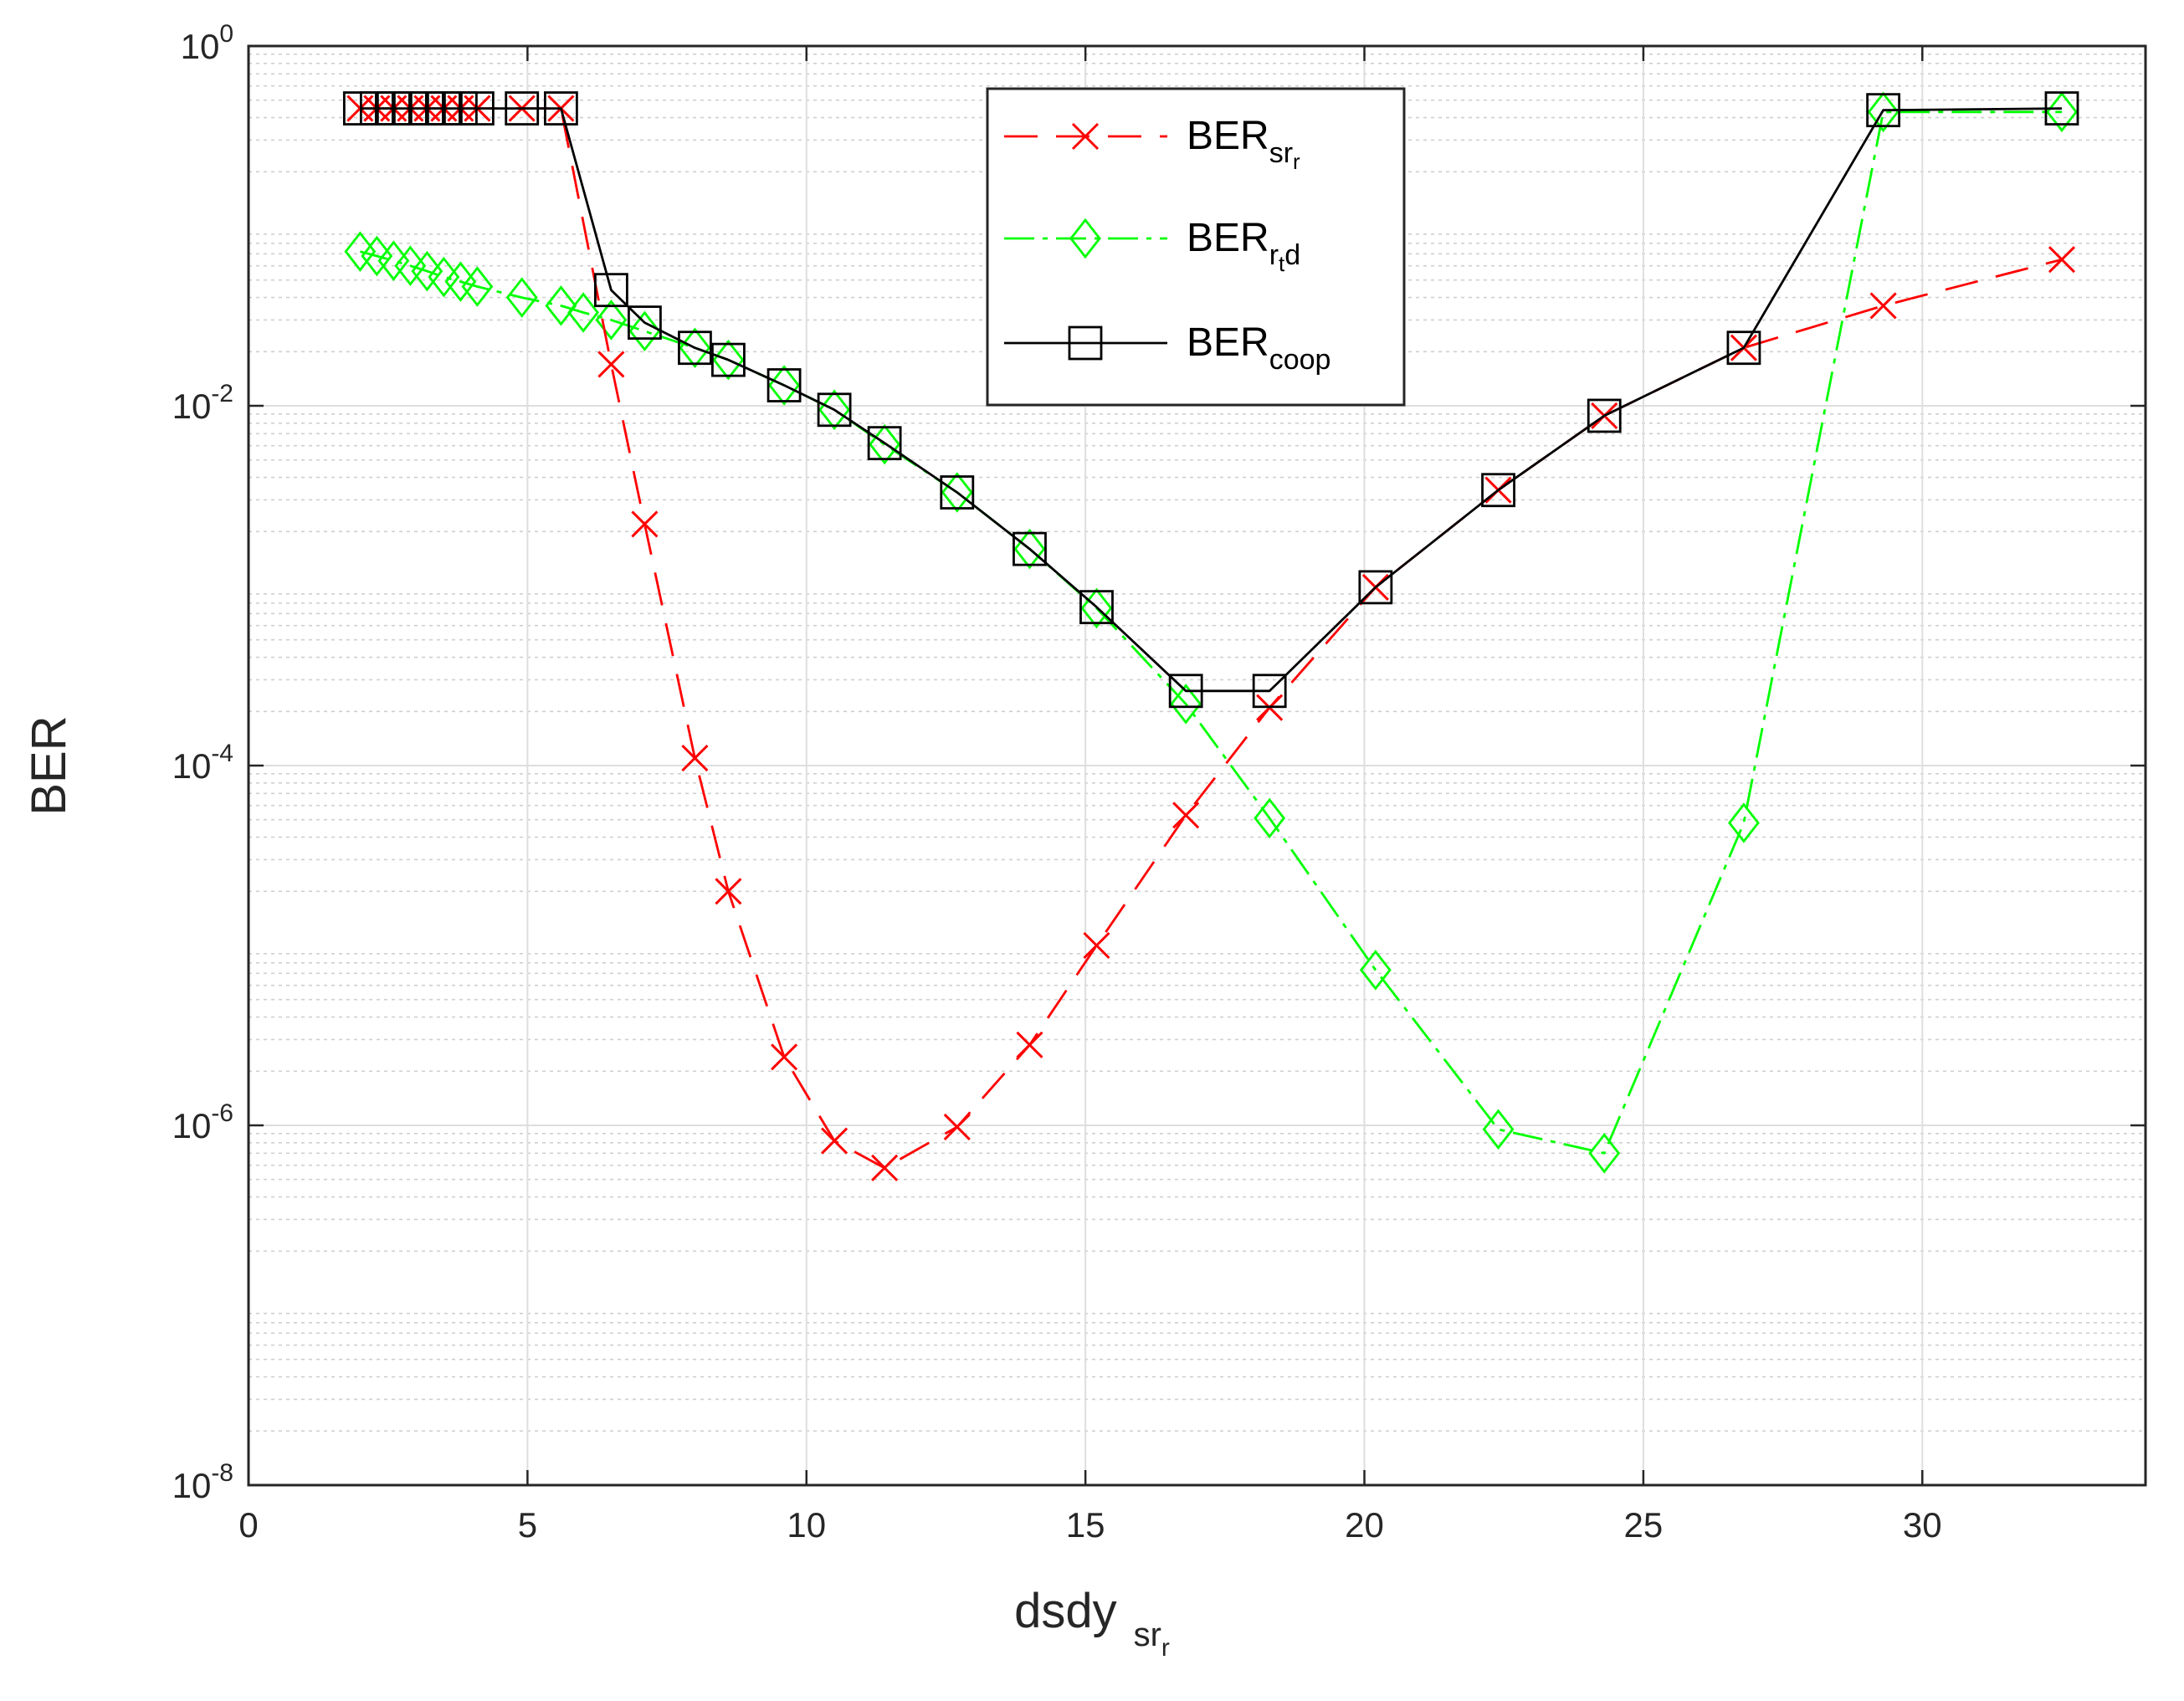 The height and width of the screenshot is (1701, 2184). Describe the element at coordinates (1085, 1525) in the screenshot. I see `x-tick-label: 15` at that location.